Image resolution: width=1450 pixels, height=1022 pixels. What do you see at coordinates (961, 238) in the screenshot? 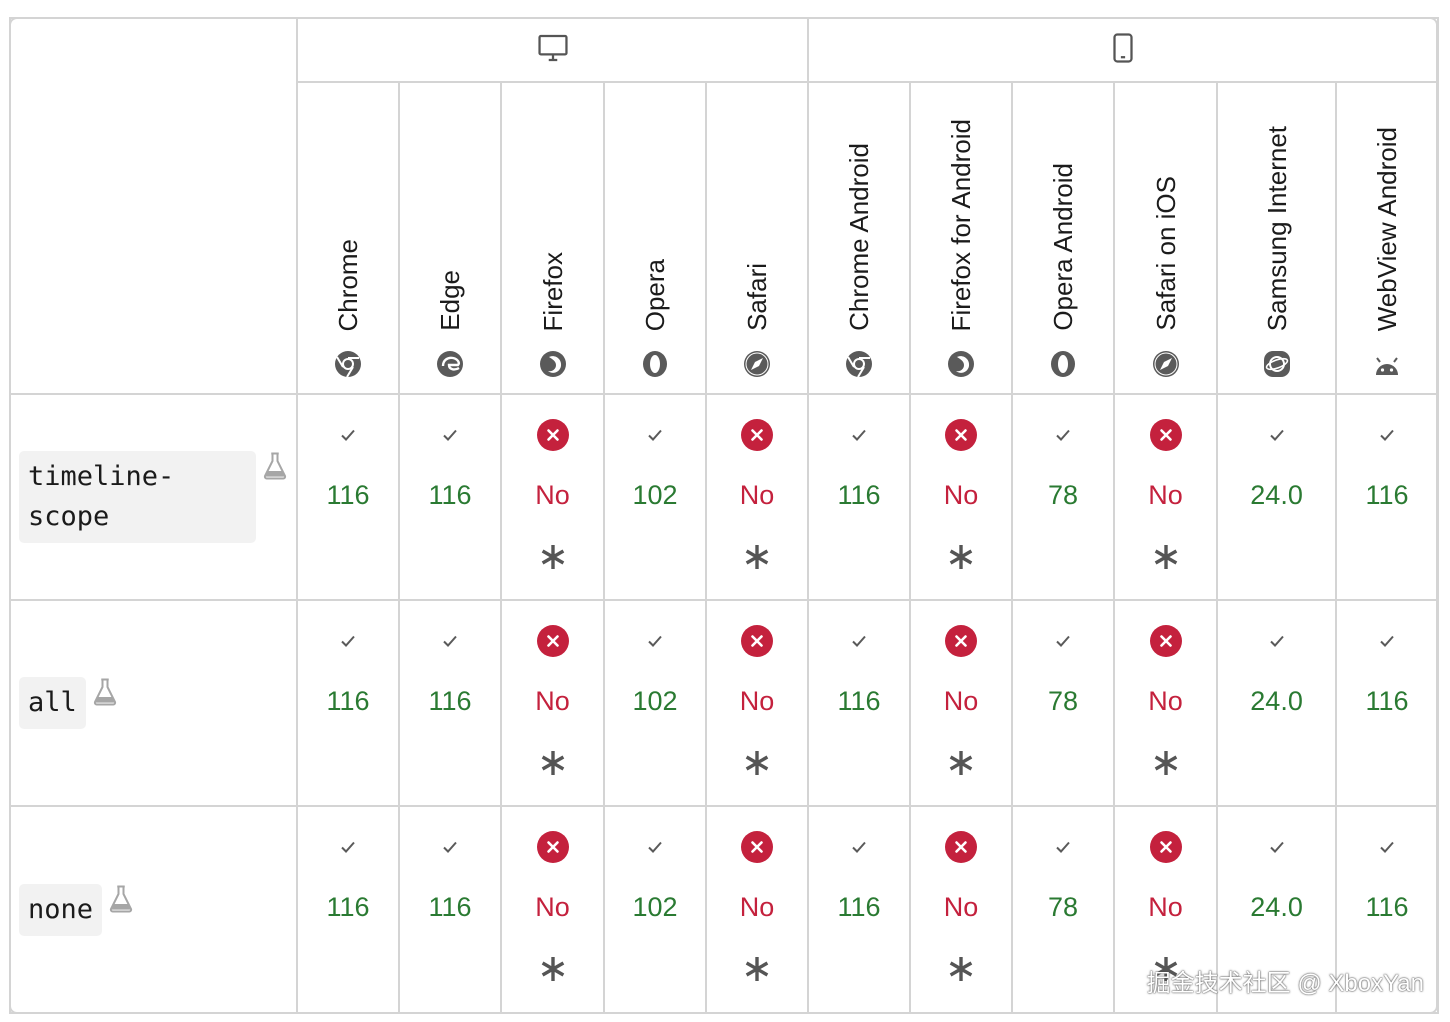
I see `browser-header-firefox-for-android: Firefox for Android` at bounding box center [961, 238].